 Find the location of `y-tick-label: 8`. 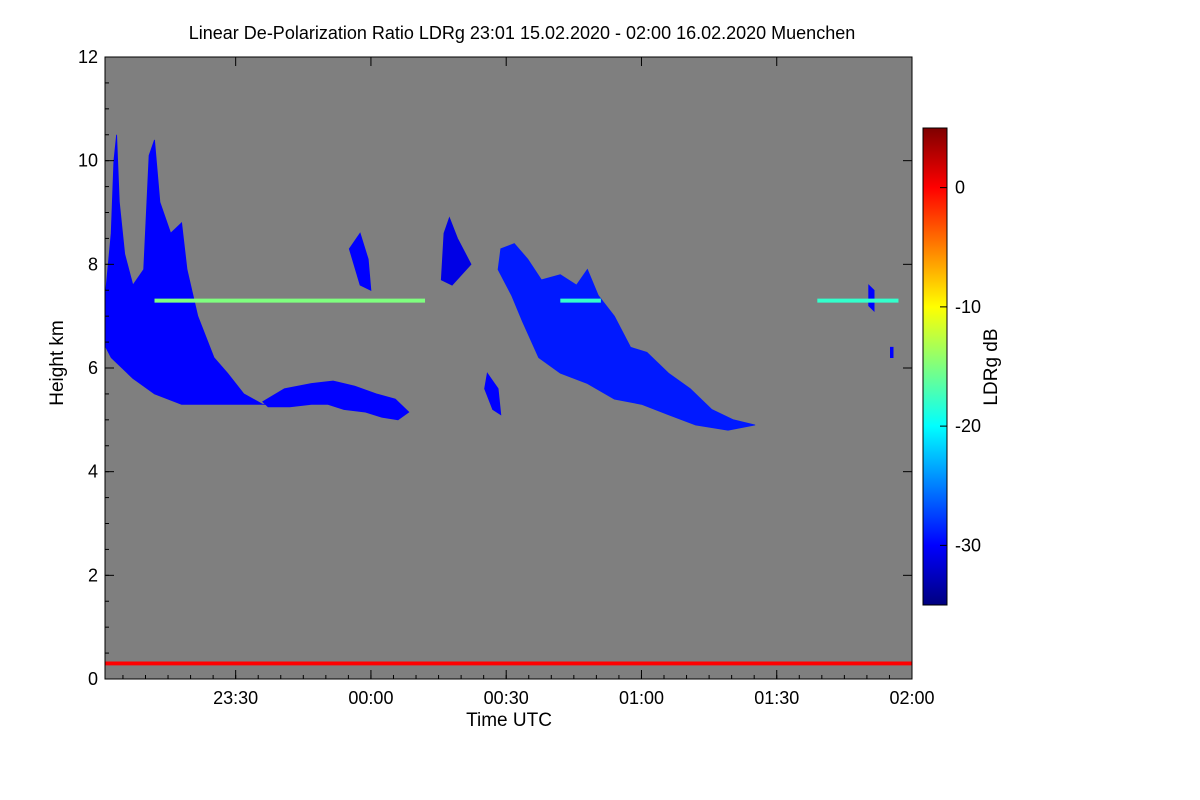

y-tick-label: 8 is located at coordinates (93, 264).